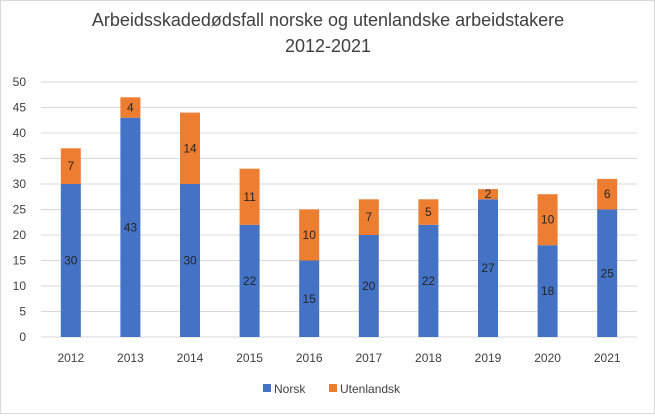 This screenshot has width=655, height=418. What do you see at coordinates (20, 261) in the screenshot?
I see `y-tick-label: 15` at bounding box center [20, 261].